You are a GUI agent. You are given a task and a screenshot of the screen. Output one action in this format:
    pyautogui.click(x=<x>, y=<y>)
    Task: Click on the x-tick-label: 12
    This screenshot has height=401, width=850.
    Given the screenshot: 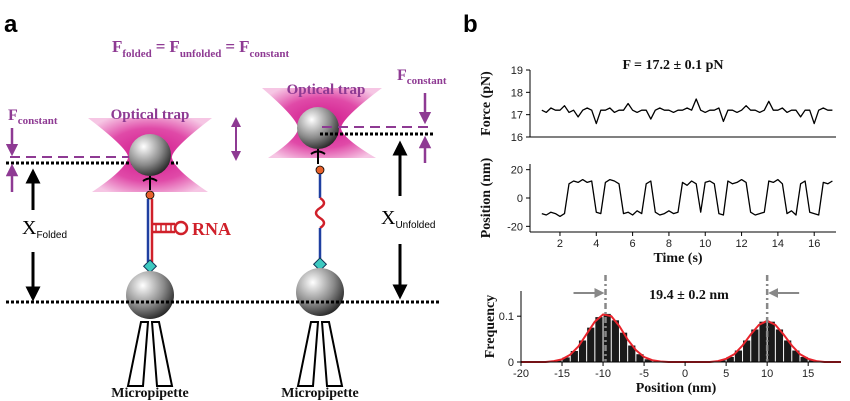 What is the action you would take?
    pyautogui.click(x=741, y=244)
    